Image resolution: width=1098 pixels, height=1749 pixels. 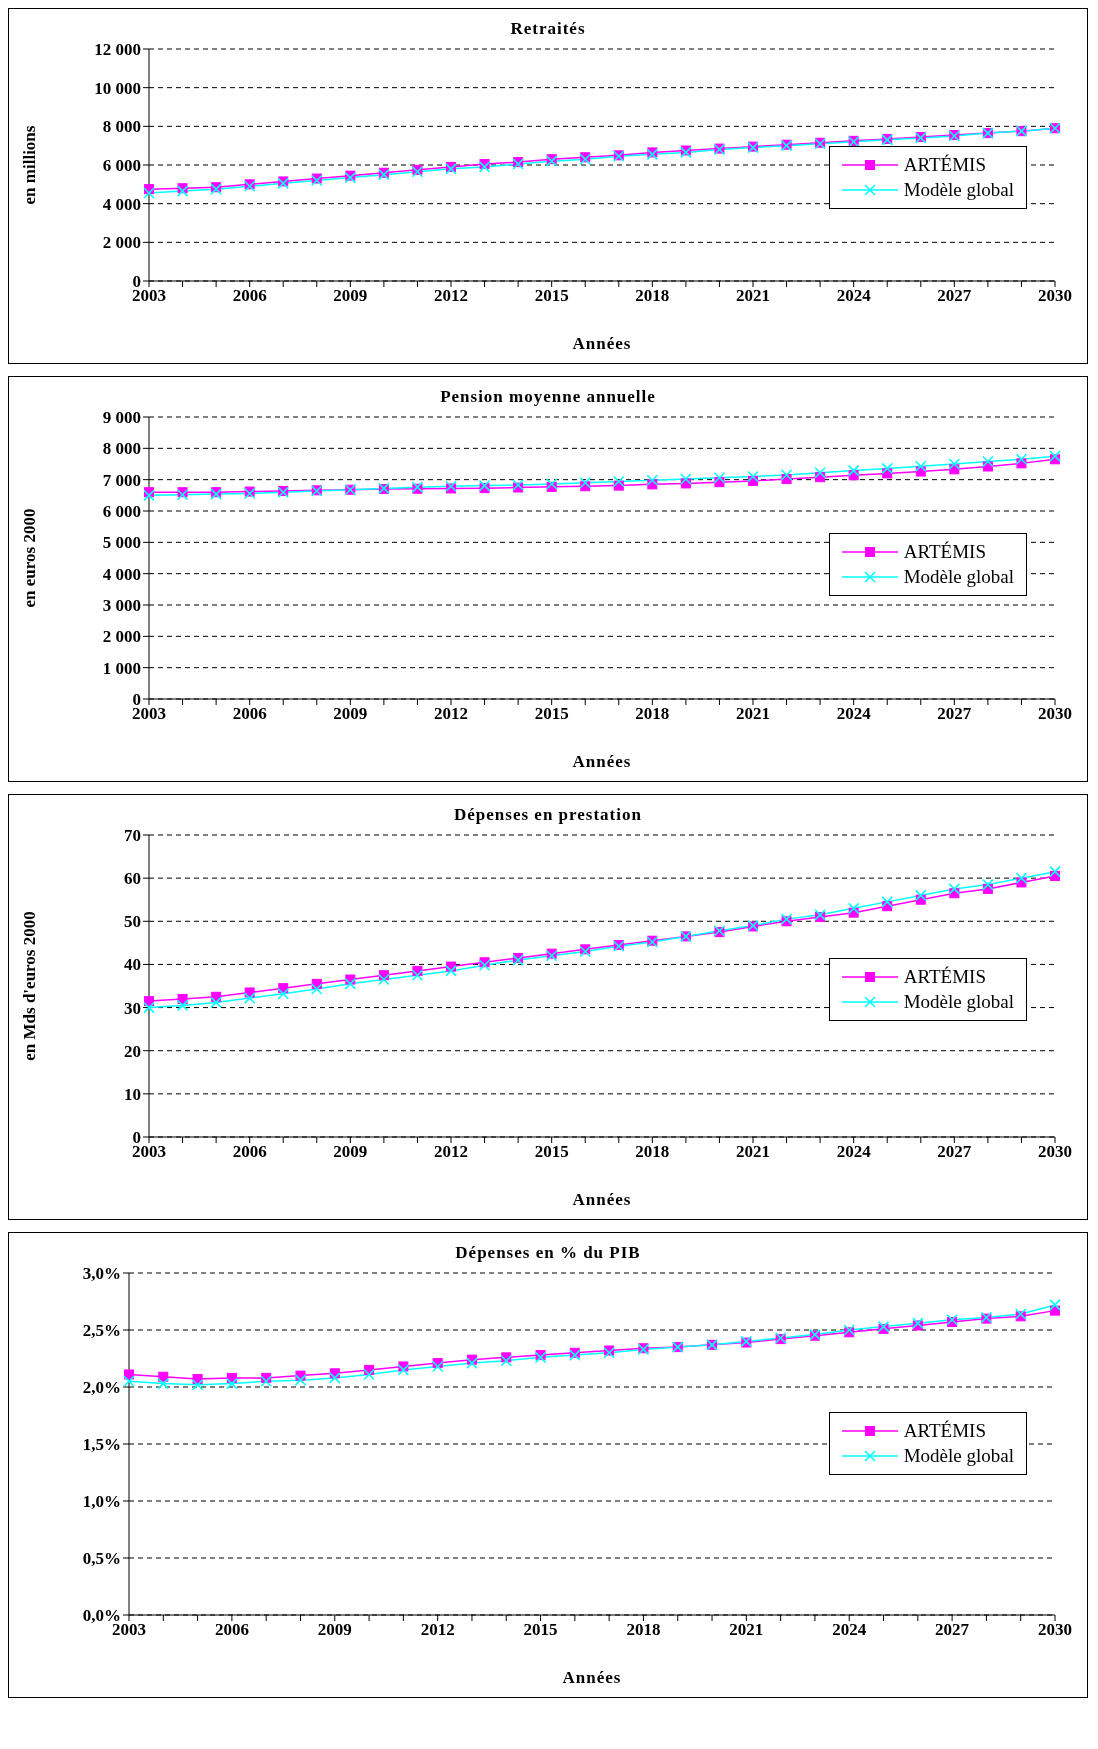 What do you see at coordinates (132, 836) in the screenshot?
I see `y-tick-label: 70` at bounding box center [132, 836].